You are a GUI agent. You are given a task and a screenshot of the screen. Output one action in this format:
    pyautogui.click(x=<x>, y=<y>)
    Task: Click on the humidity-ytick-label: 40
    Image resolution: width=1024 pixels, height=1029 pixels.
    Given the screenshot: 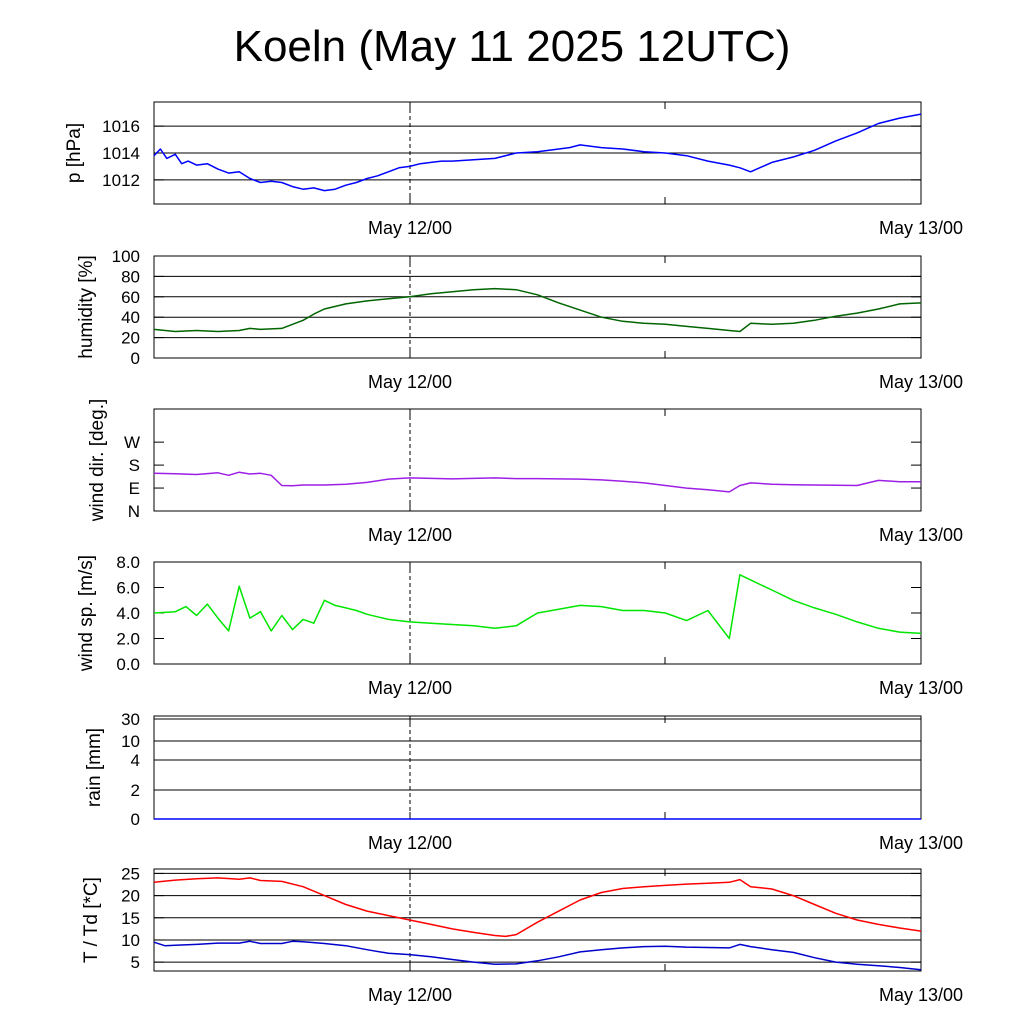 What is the action you would take?
    pyautogui.click(x=130, y=317)
    